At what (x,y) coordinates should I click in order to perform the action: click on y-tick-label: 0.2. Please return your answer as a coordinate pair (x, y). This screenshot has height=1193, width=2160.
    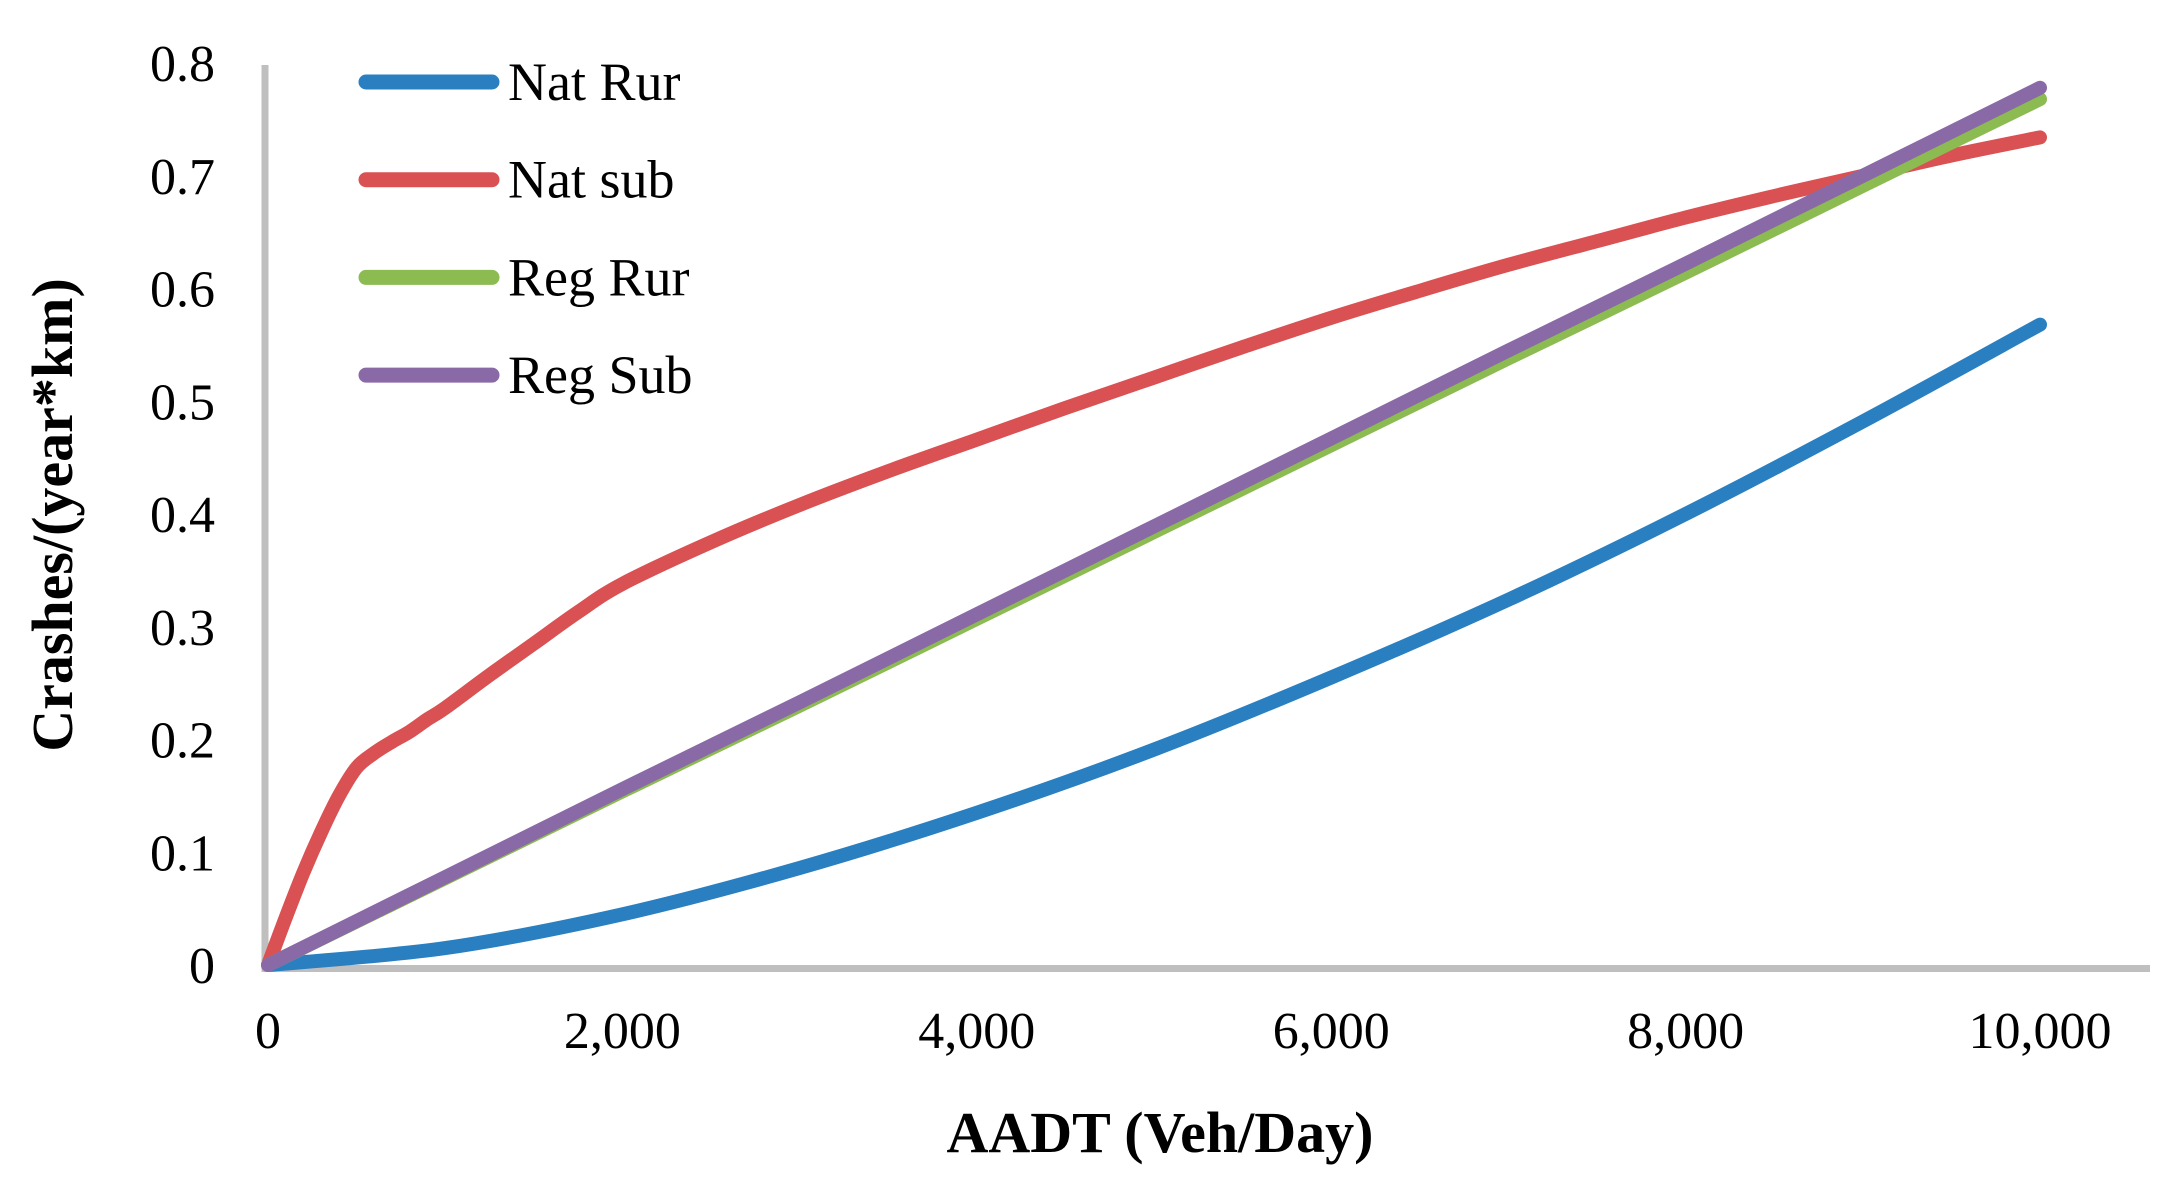
    Looking at the image, I should click on (182, 741).